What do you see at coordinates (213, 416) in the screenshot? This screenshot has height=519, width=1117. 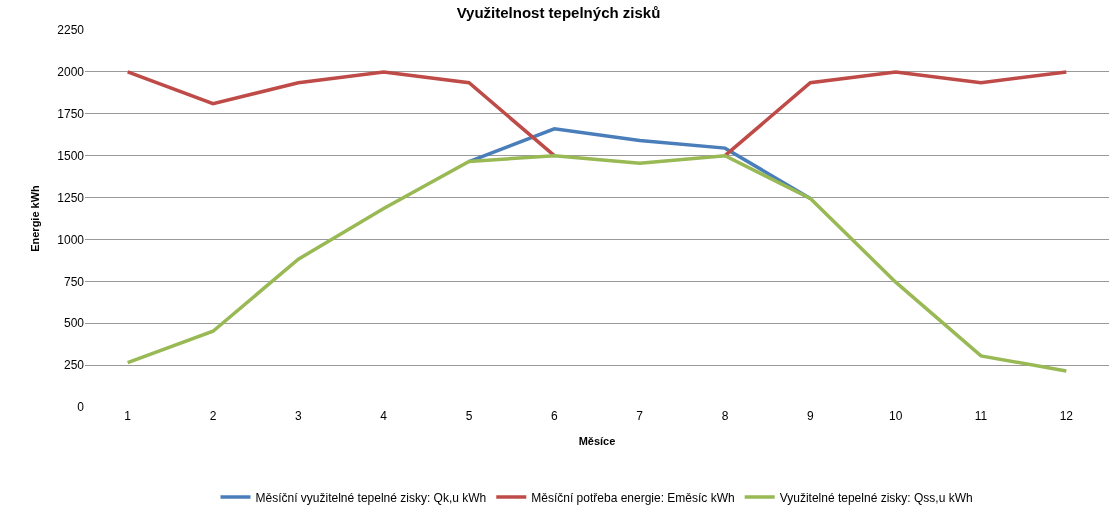 I see `x-tick-label: 2` at bounding box center [213, 416].